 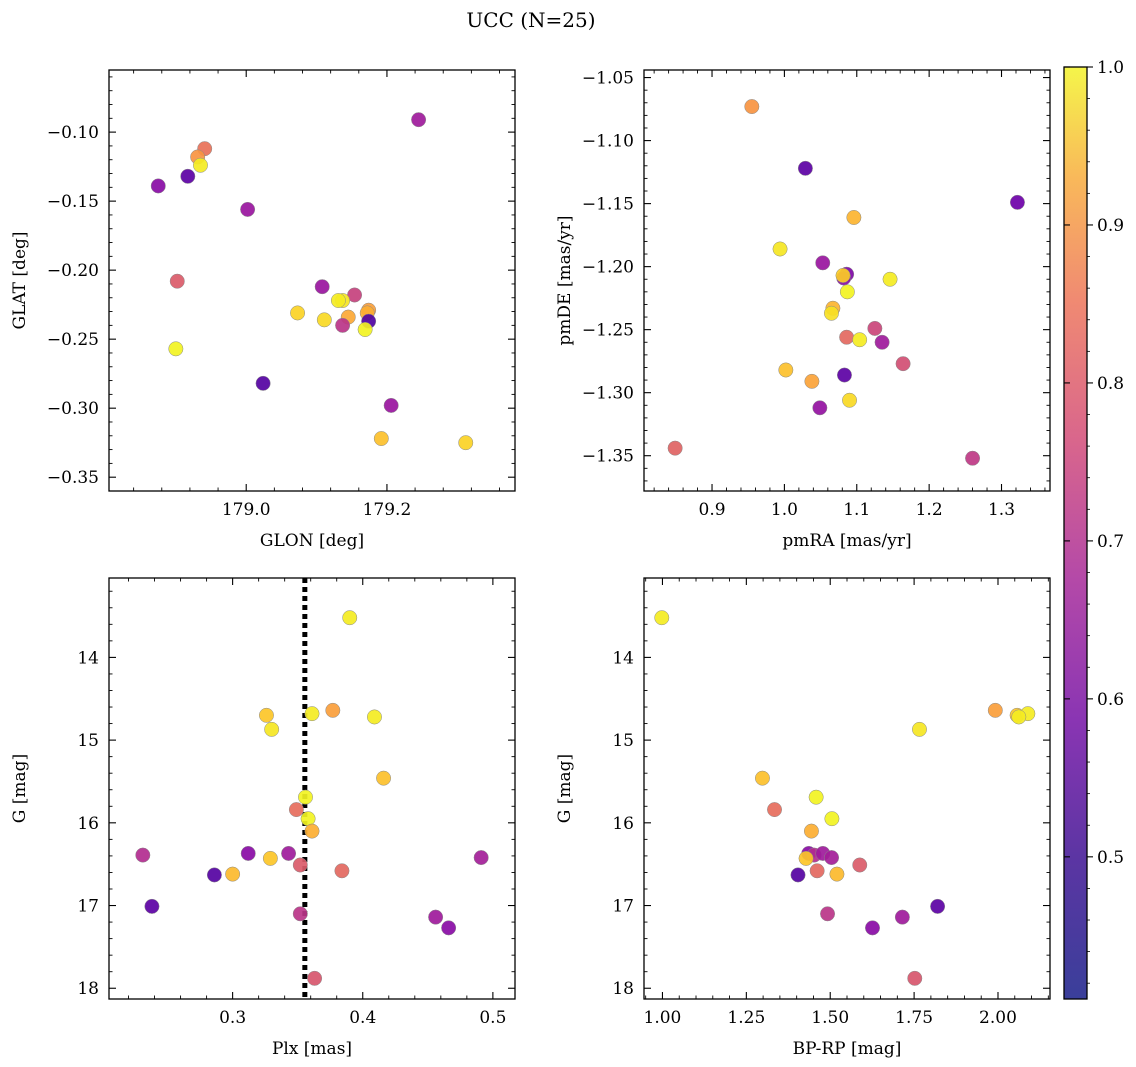 I want to click on colorbar-tick-label: 0.9, so click(x=1110, y=226).